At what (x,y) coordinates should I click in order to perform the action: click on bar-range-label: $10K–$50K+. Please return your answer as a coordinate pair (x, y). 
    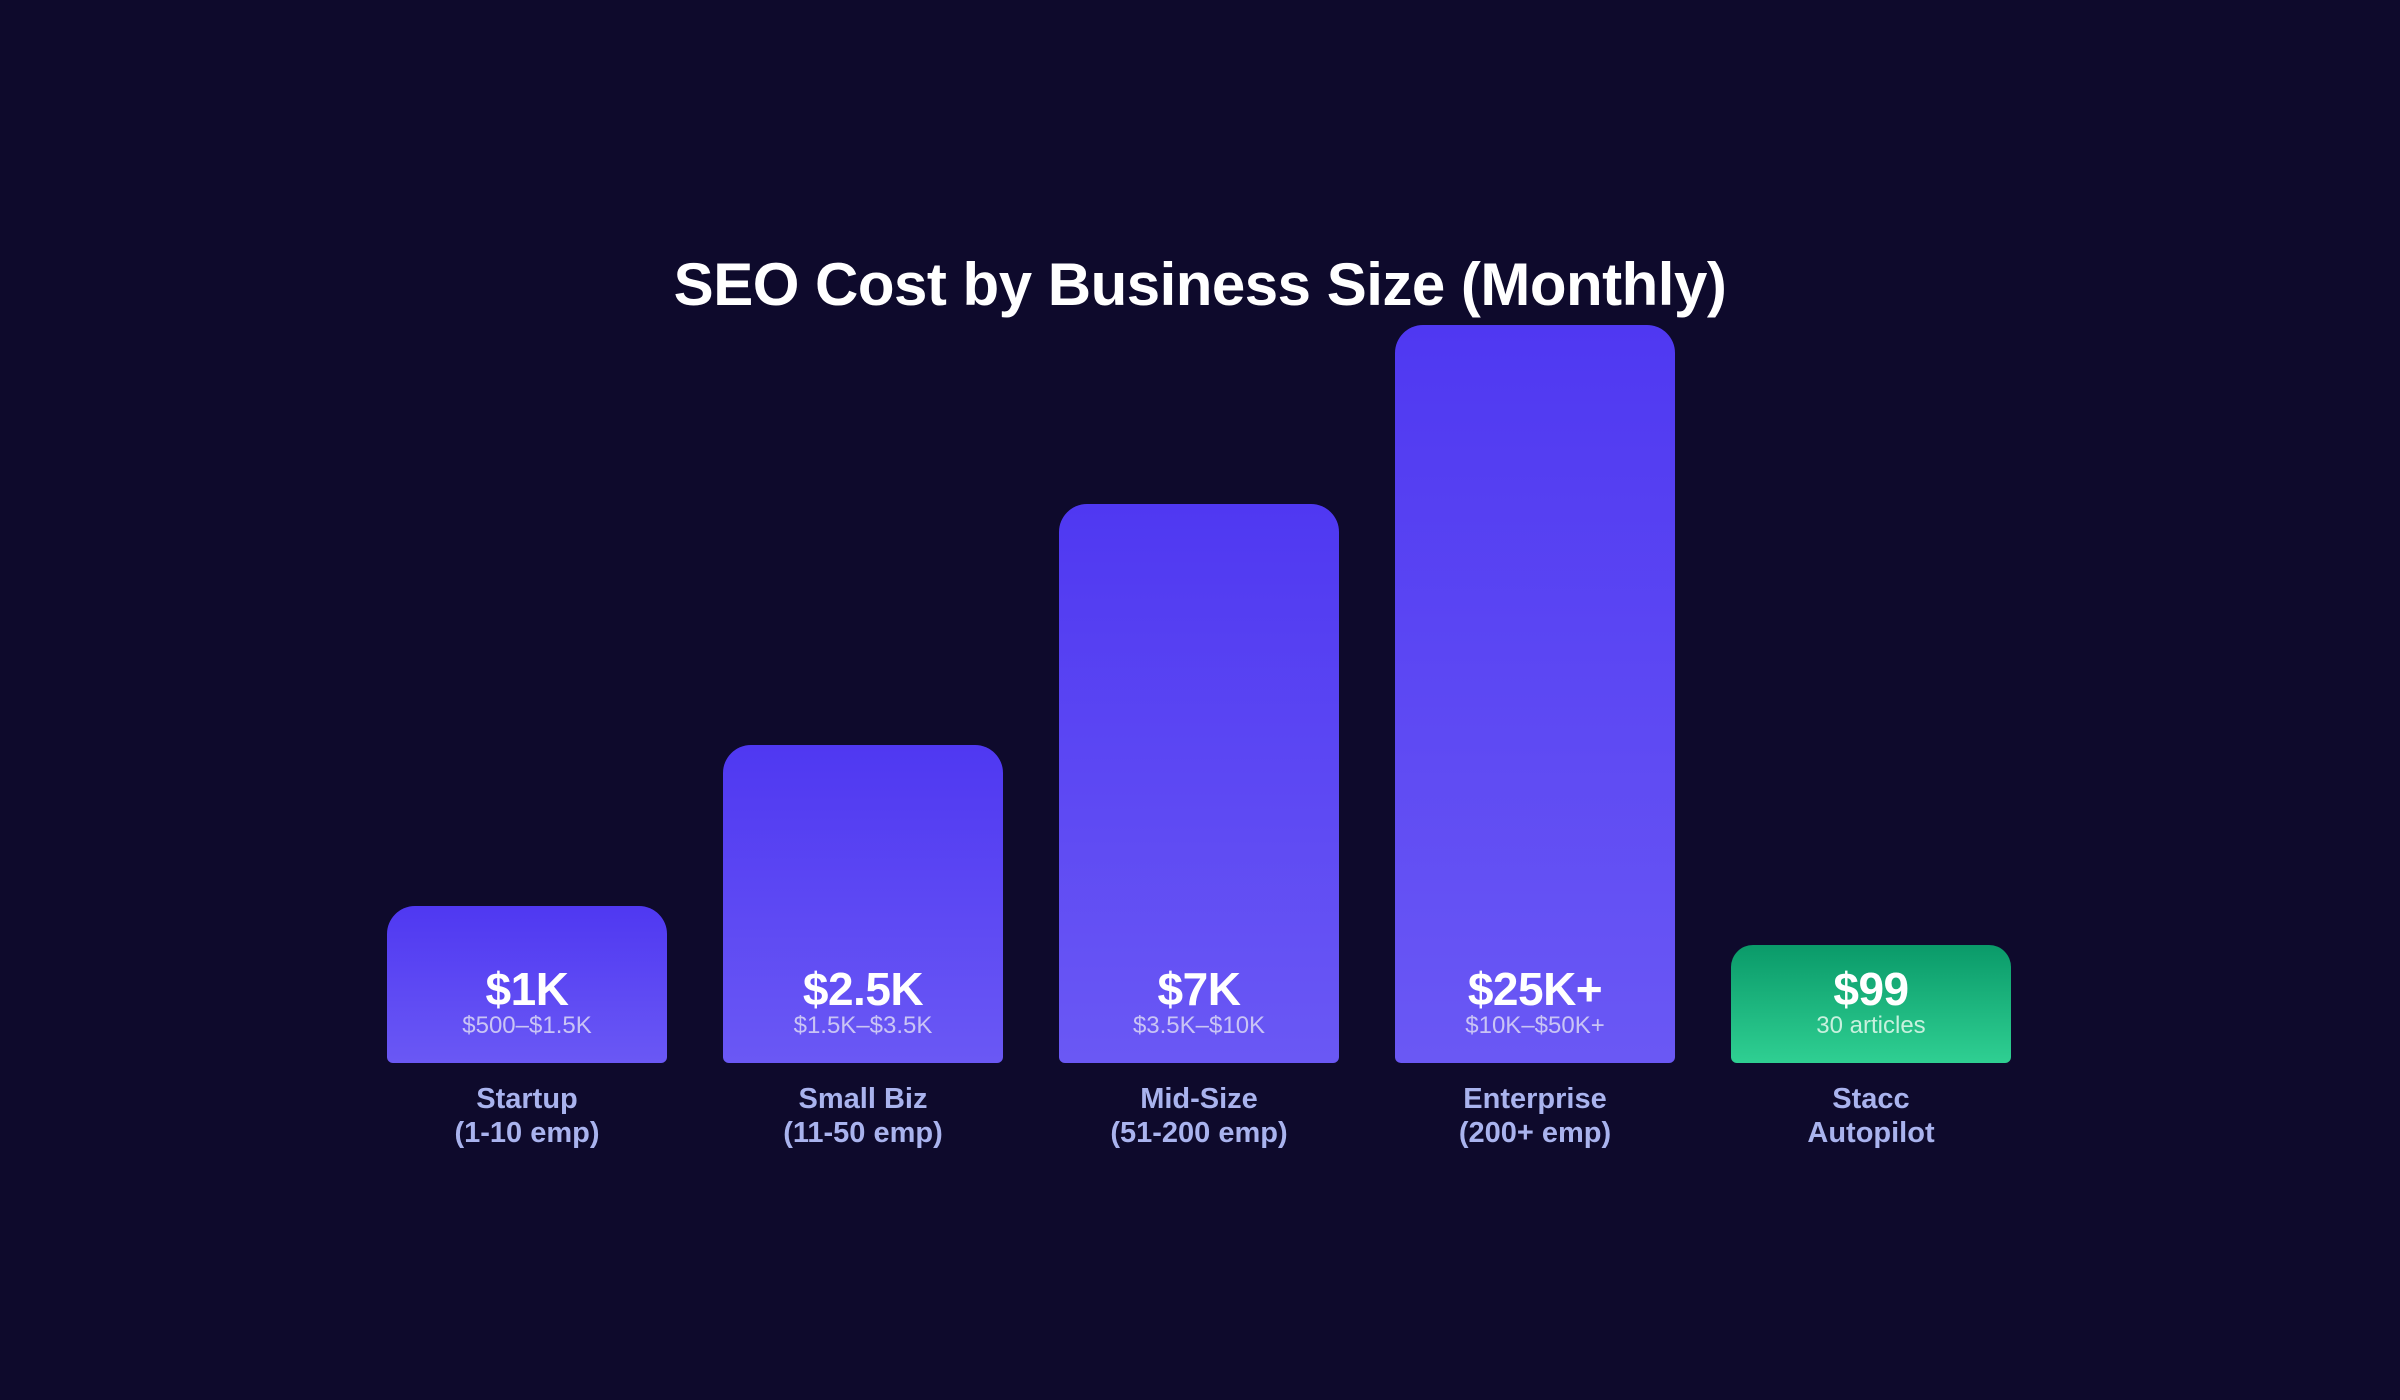
    Looking at the image, I should click on (1535, 1025).